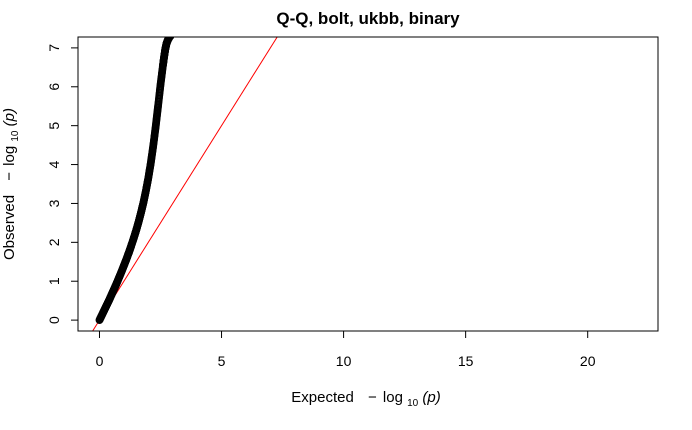  What do you see at coordinates (346, 349) in the screenshot?
I see `x-axis: 0 5 10 15 20` at bounding box center [346, 349].